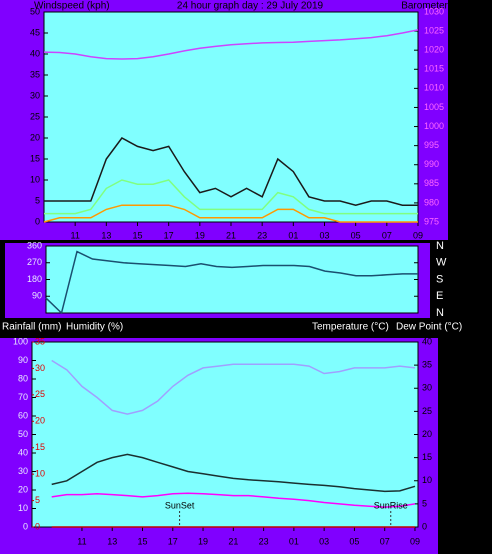 This screenshot has height=554, width=492. I want to click on y-tick-label: 5, so click(37, 200).